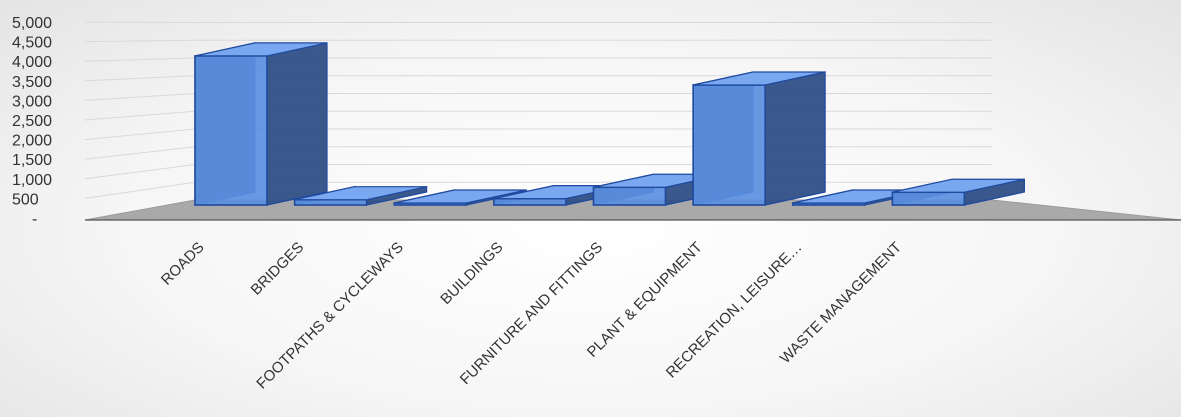 The width and height of the screenshot is (1181, 417). I want to click on y-tick-label: 4,500, so click(32, 43).